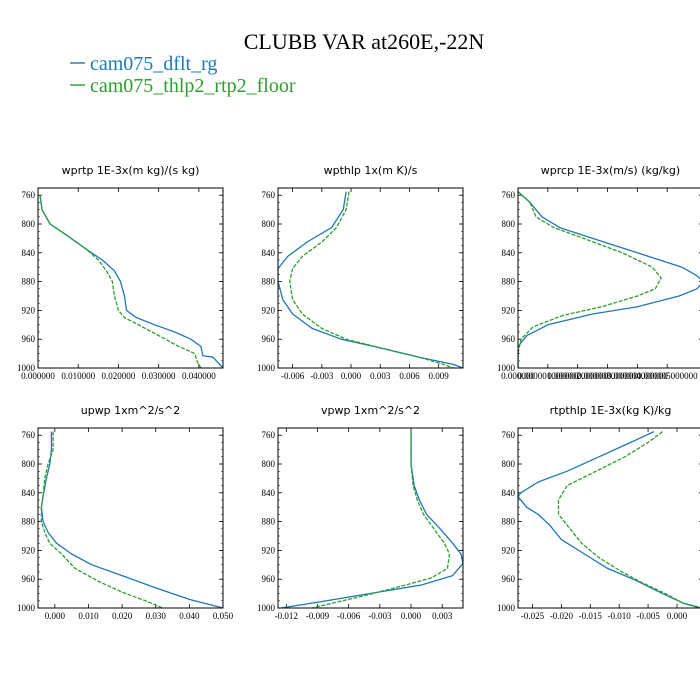  What do you see at coordinates (610, 170) in the screenshot?
I see `panel-title: wprcp 1E-3x(m/s) (kg/kg)` at bounding box center [610, 170].